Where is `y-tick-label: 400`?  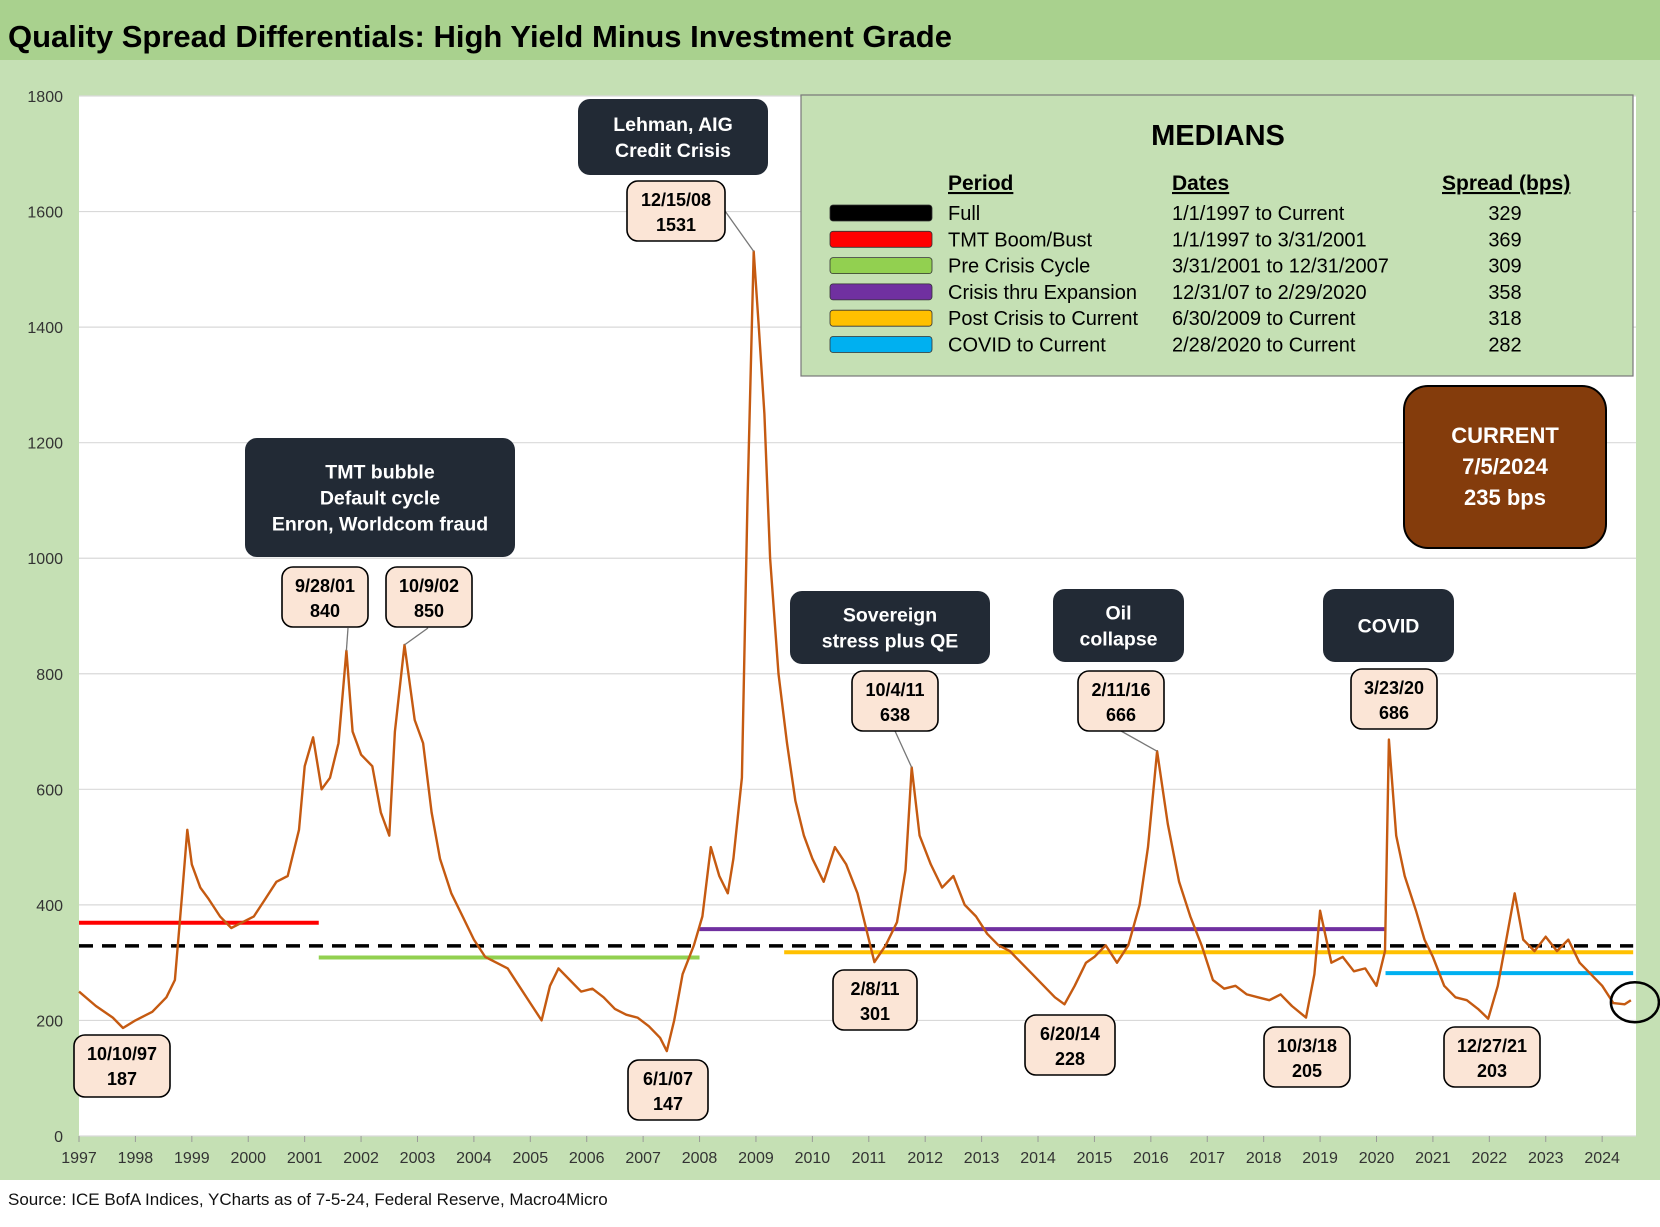 y-tick-label: 400 is located at coordinates (49, 906).